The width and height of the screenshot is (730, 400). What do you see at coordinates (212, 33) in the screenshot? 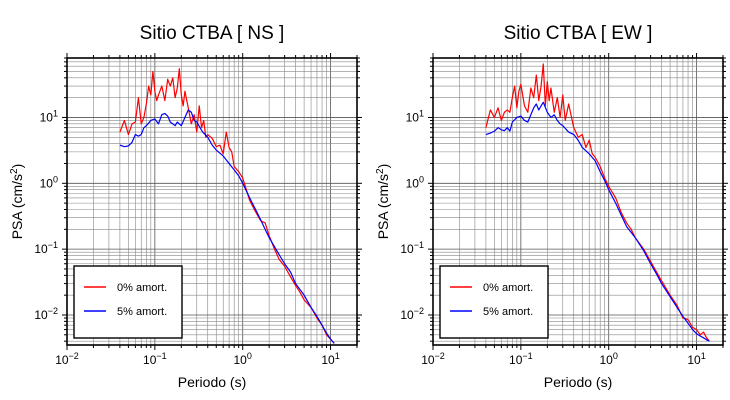
I see `chart-title: Sitio CTBA [ NS ]` at bounding box center [212, 33].